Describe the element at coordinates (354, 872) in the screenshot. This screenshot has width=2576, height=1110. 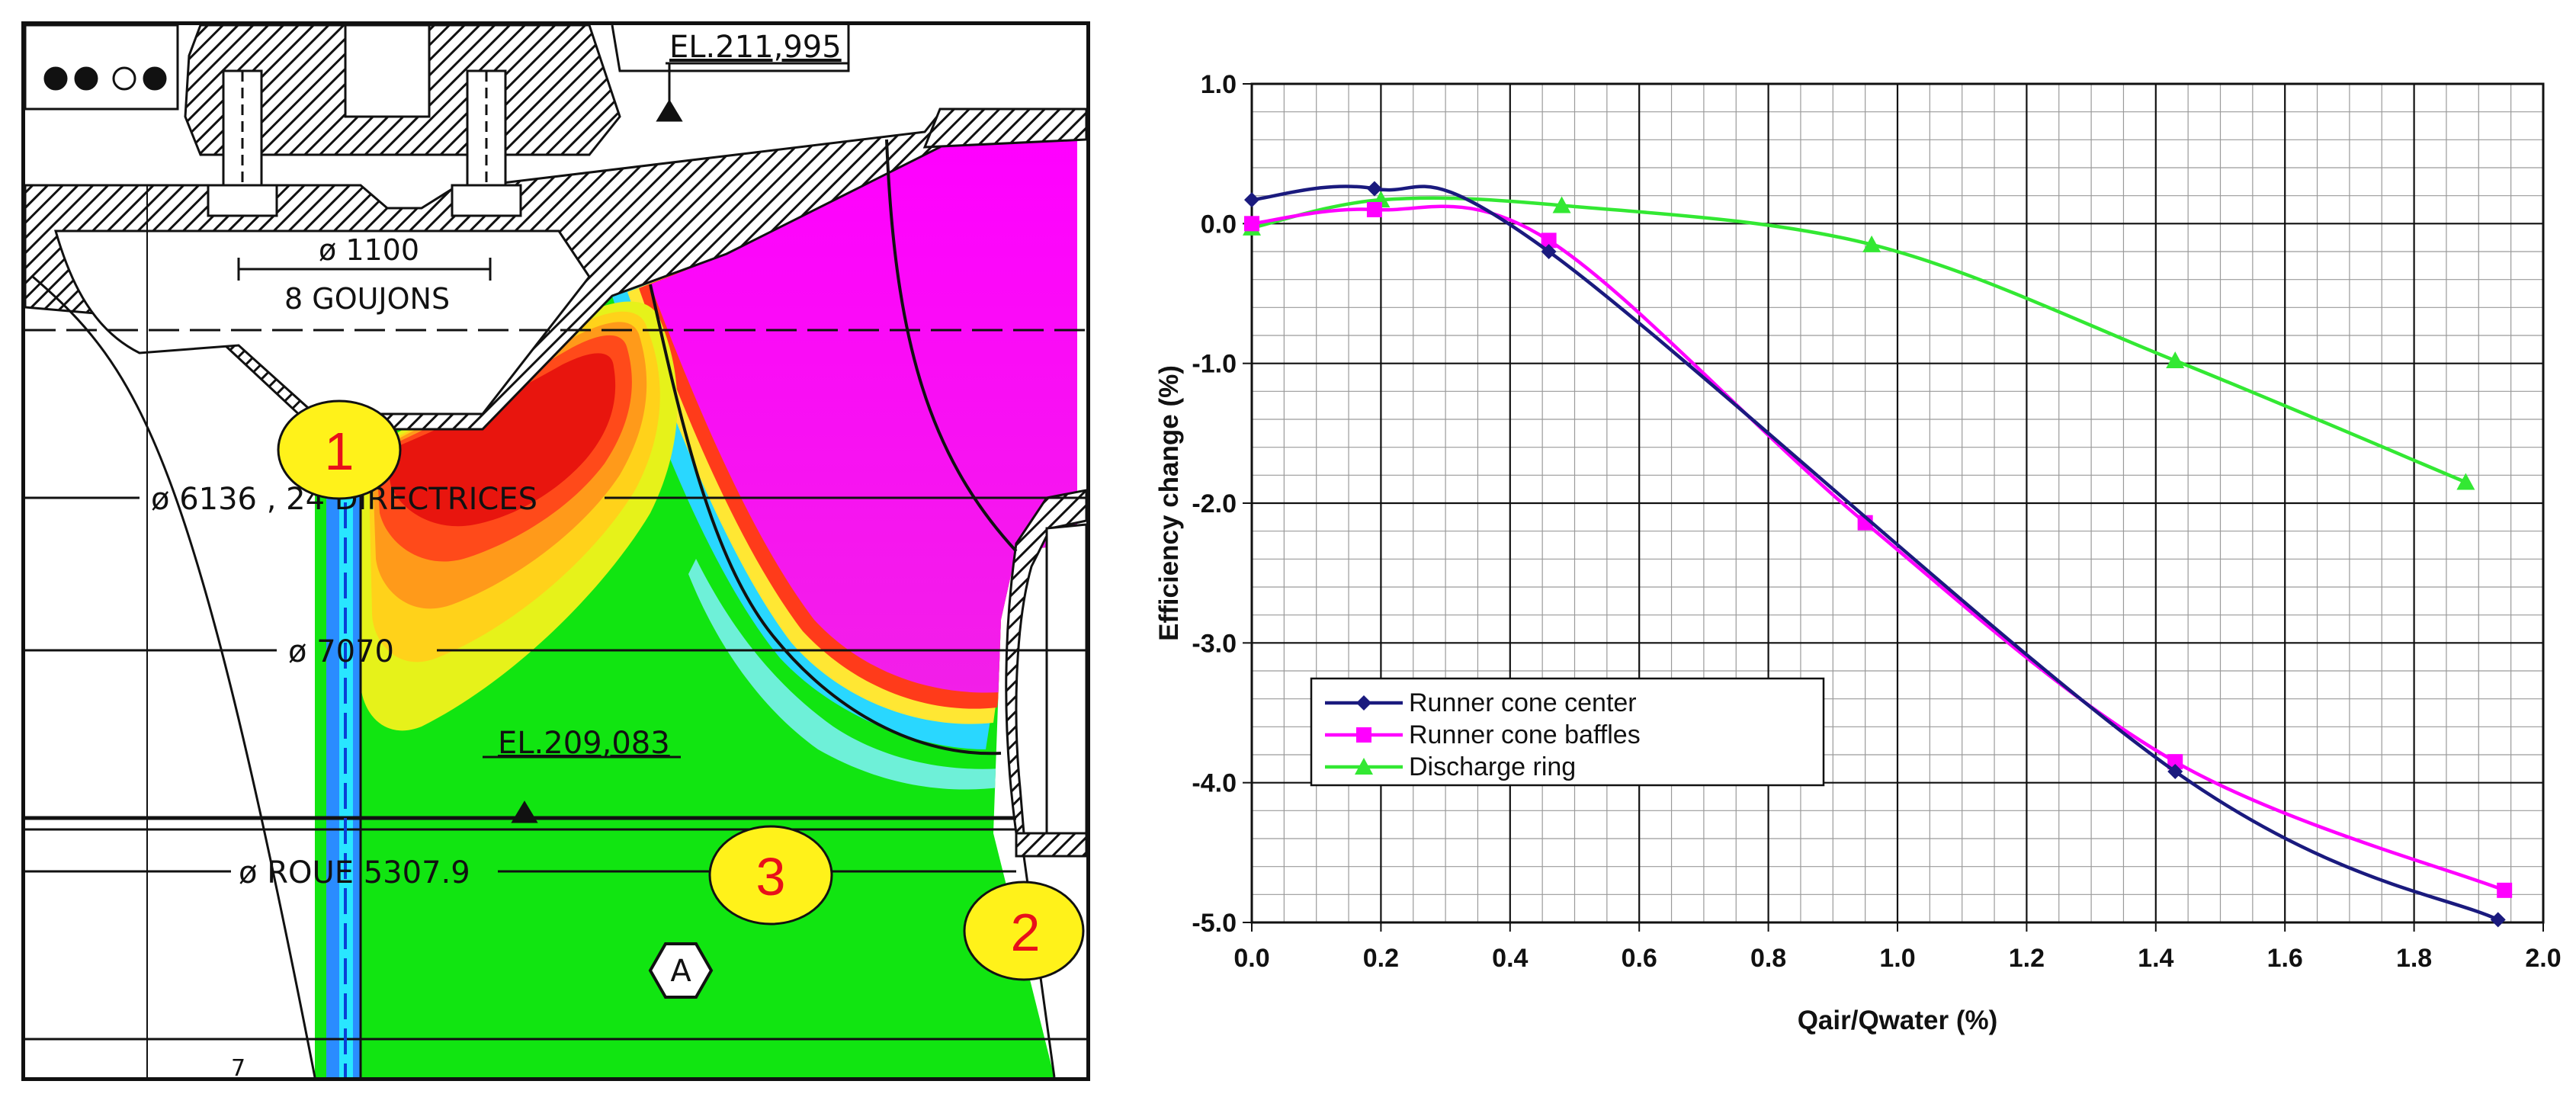
I see `runner-diameter-label: ø ROUE 5307.9` at that location.